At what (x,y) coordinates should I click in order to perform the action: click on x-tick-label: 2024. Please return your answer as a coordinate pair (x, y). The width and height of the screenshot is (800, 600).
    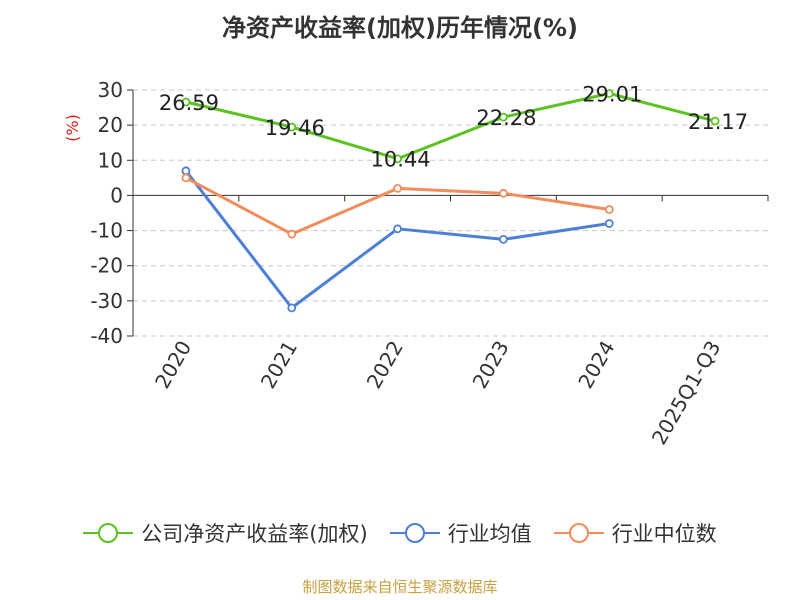
    Looking at the image, I should click on (596, 365).